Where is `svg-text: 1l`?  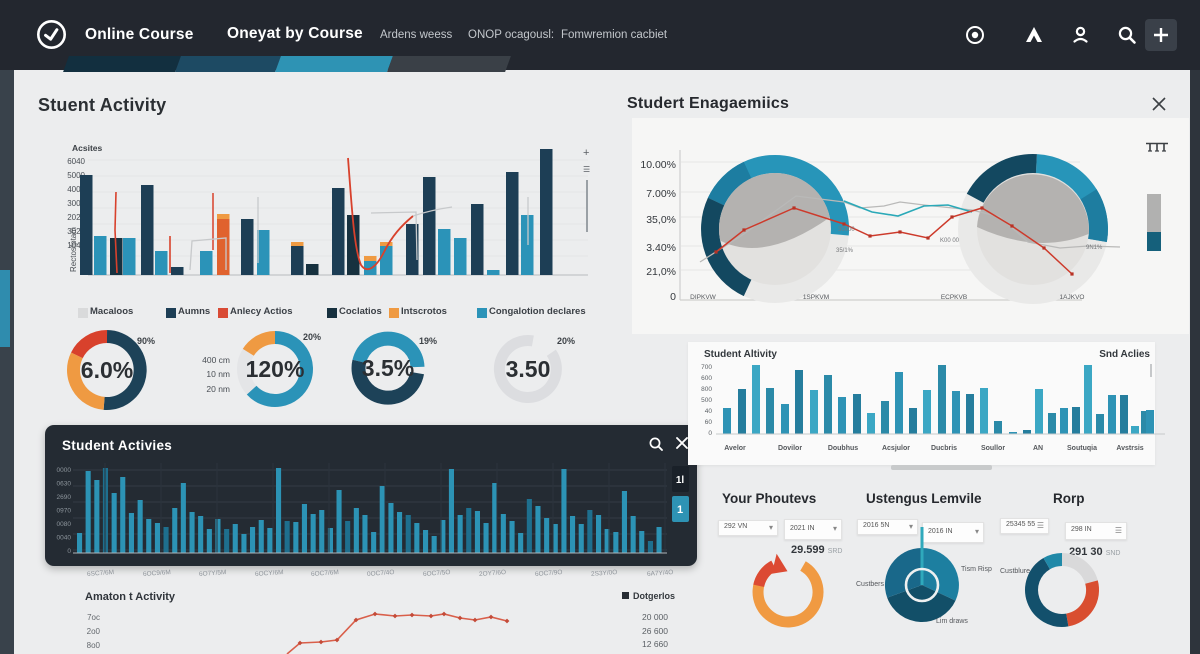
svg-text: 1l is located at coordinates (680, 480).